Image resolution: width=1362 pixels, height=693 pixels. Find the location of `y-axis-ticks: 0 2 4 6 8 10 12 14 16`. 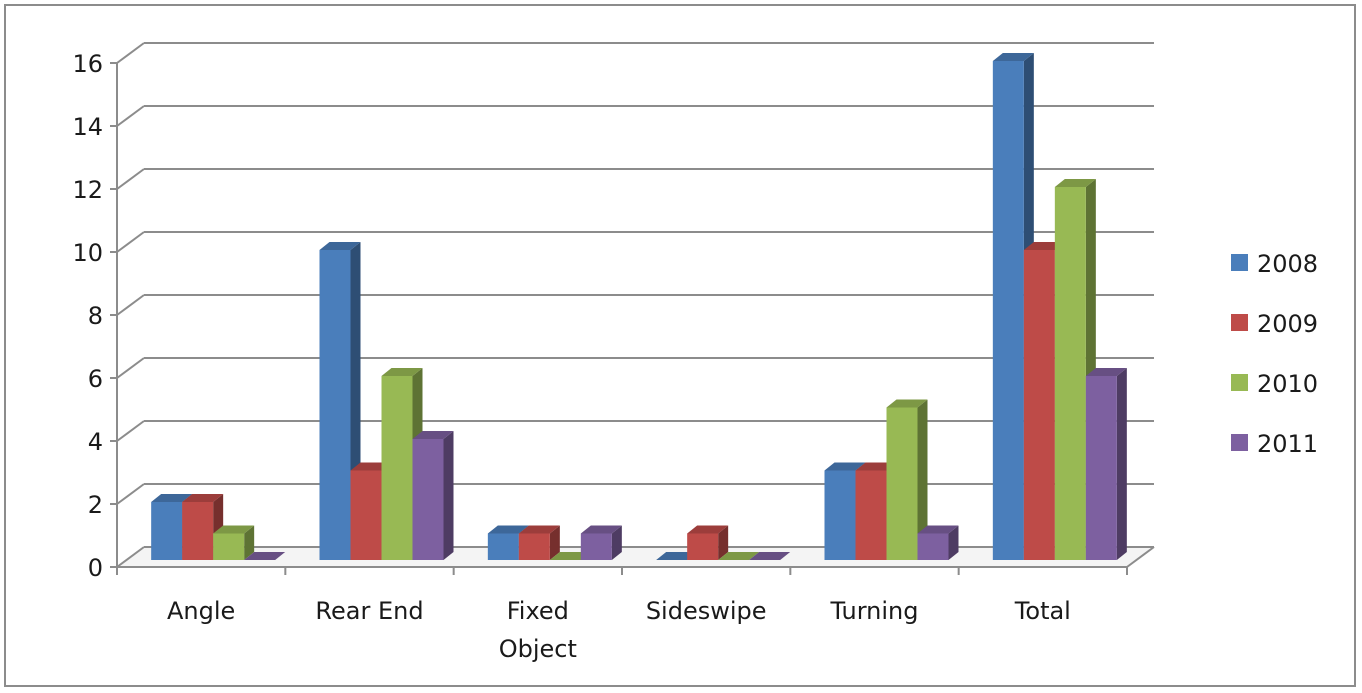

y-axis-ticks: 0 2 4 6 8 10 12 14 16 is located at coordinates (94, 316).